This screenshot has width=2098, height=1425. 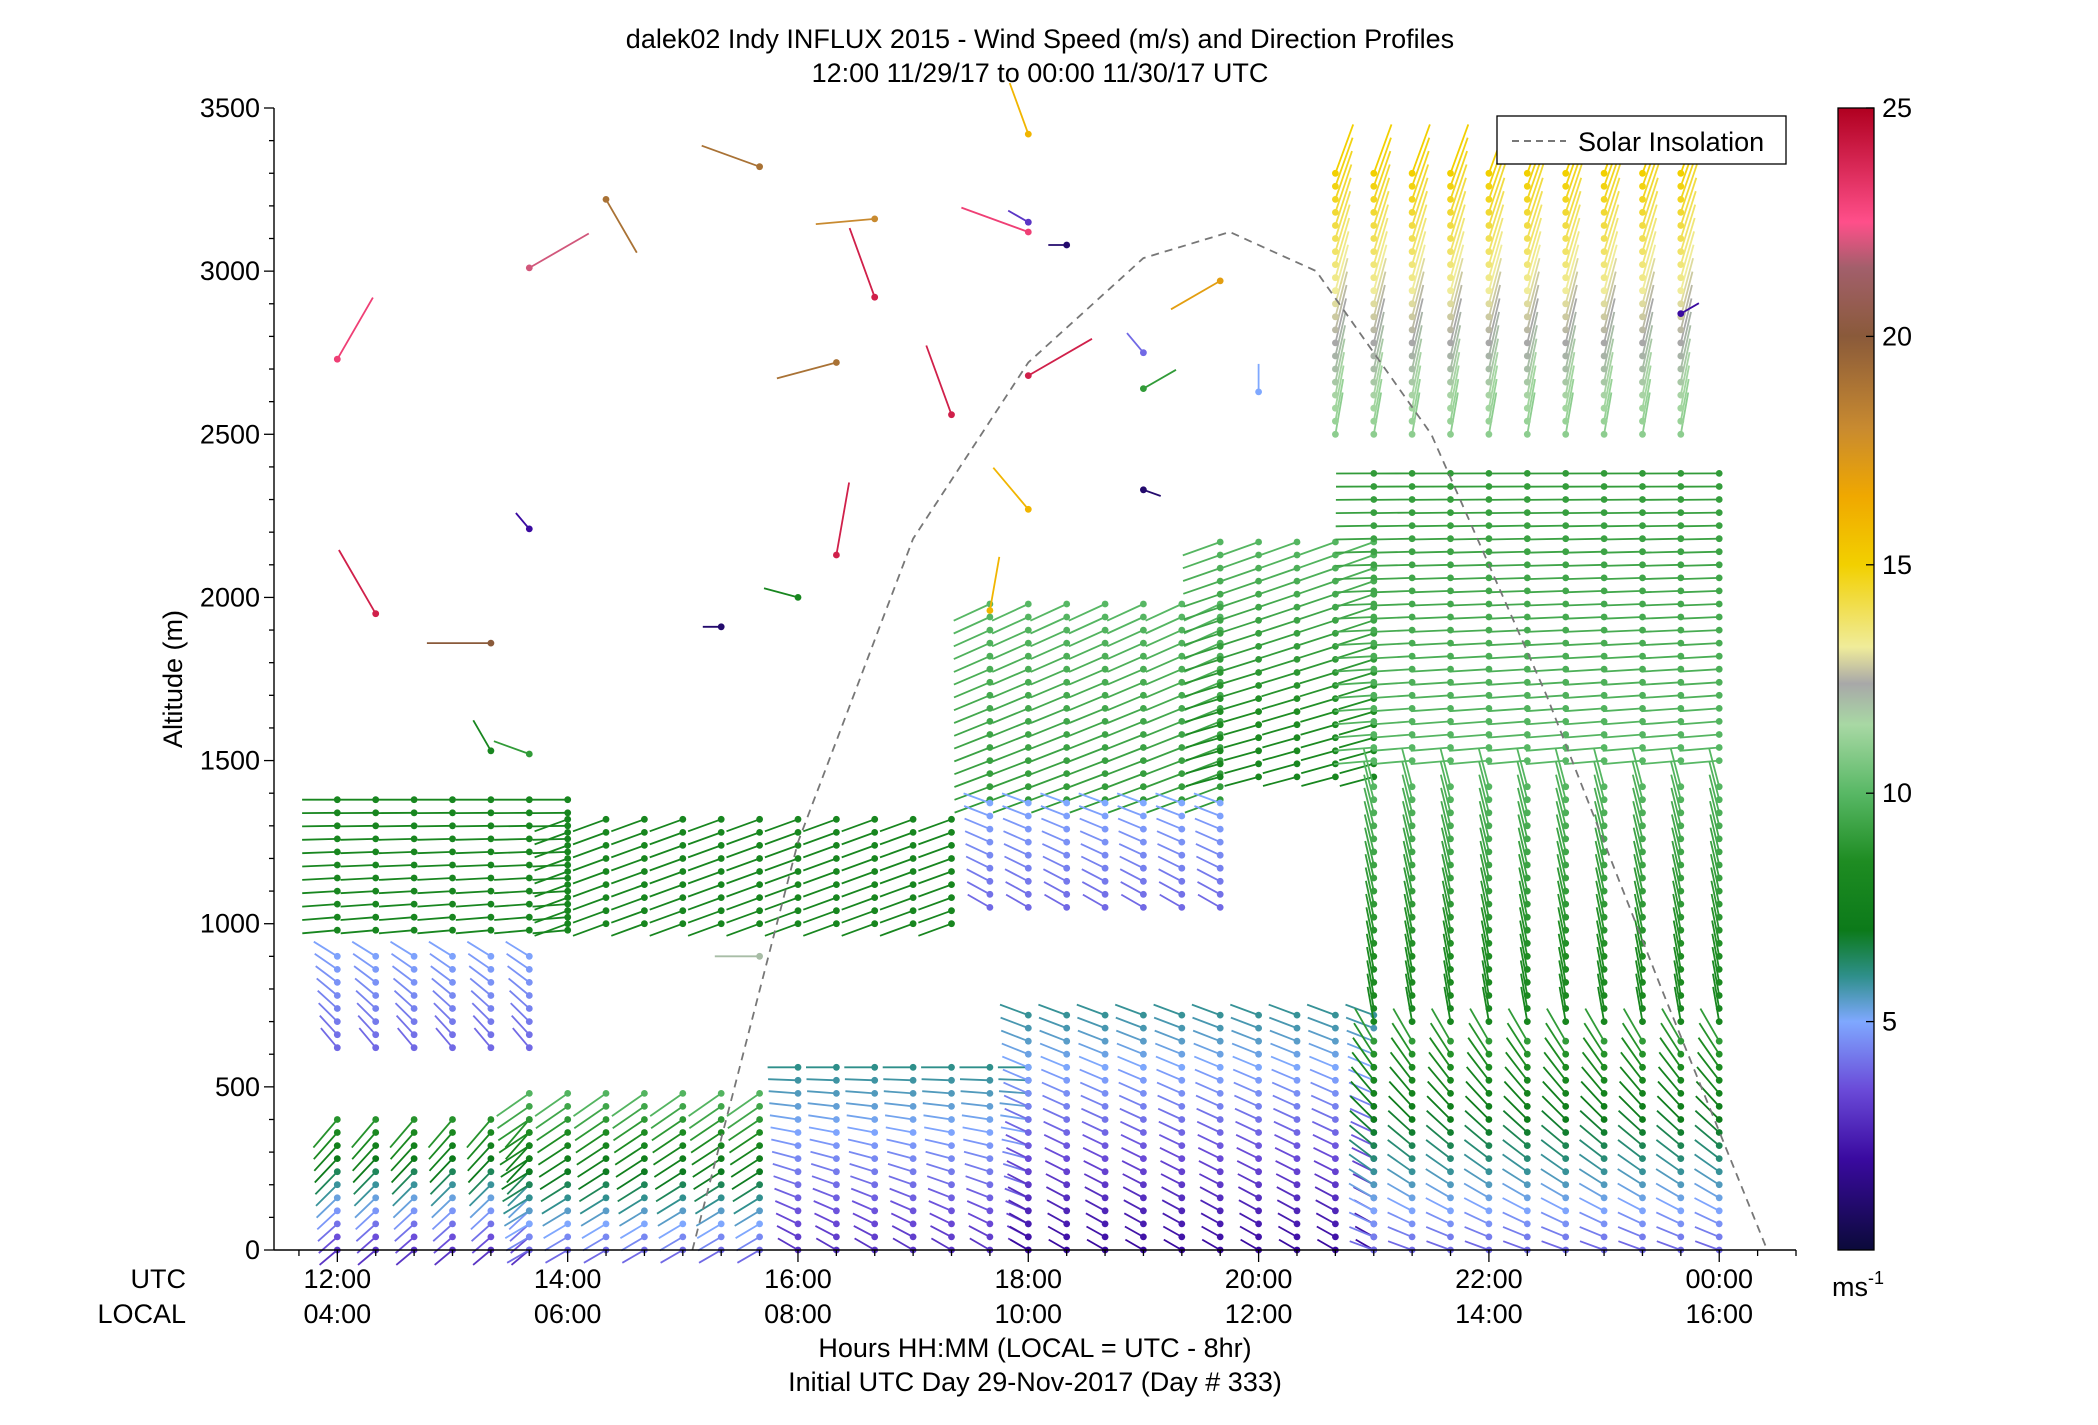 I want to click on x-axis-row-label-local: LOCAL, so click(x=141, y=1314).